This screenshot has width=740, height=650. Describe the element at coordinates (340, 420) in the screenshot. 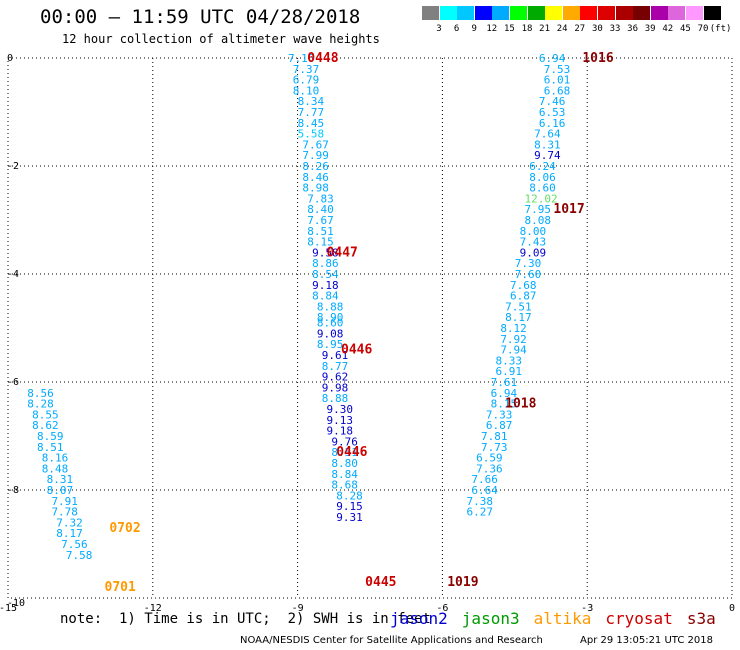

I see `swh-value: 9.13` at that location.